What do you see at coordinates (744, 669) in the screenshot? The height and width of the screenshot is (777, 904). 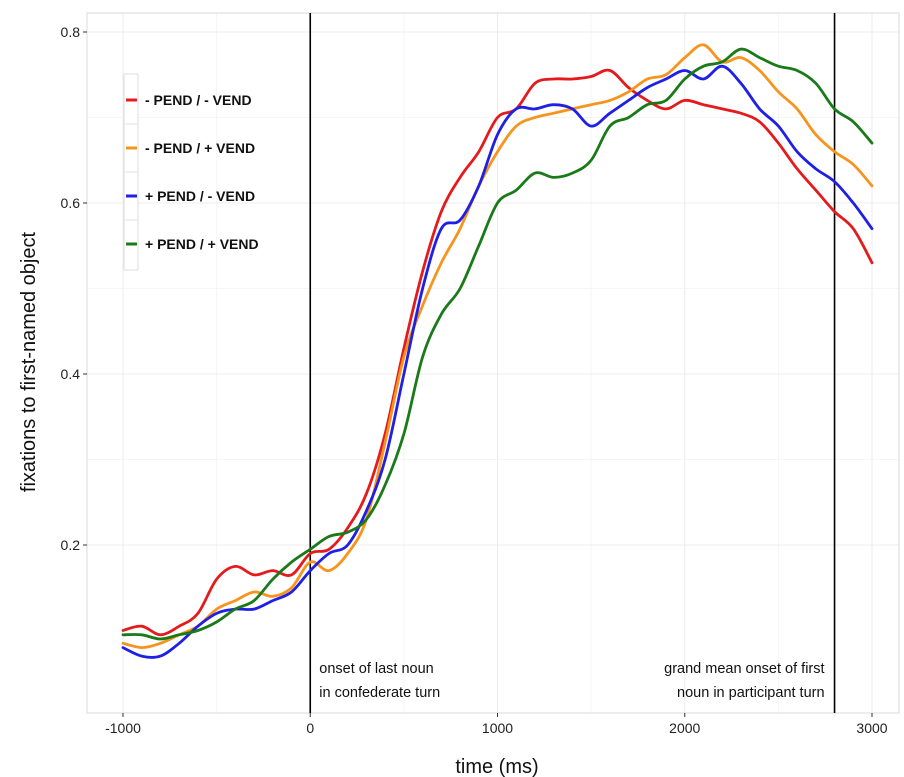 I see `annotation-text: grand mean onset of first` at bounding box center [744, 669].